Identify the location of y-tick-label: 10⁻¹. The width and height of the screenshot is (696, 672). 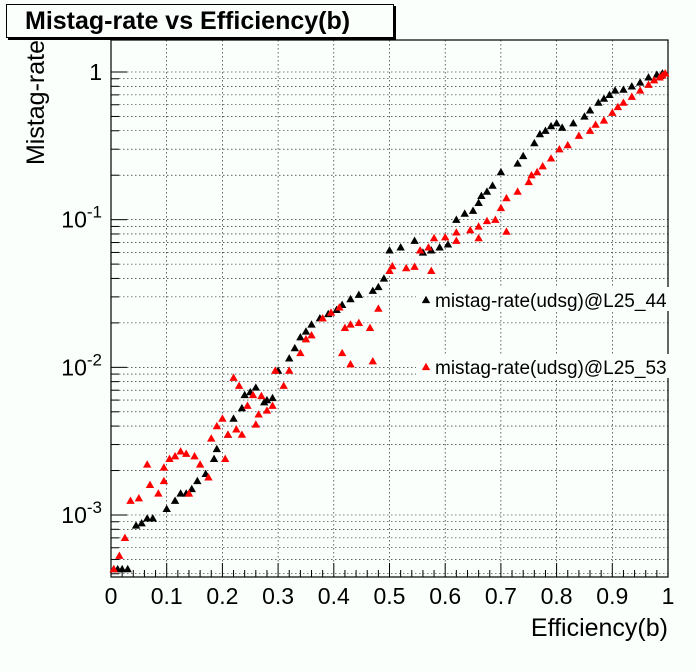
(81, 218).